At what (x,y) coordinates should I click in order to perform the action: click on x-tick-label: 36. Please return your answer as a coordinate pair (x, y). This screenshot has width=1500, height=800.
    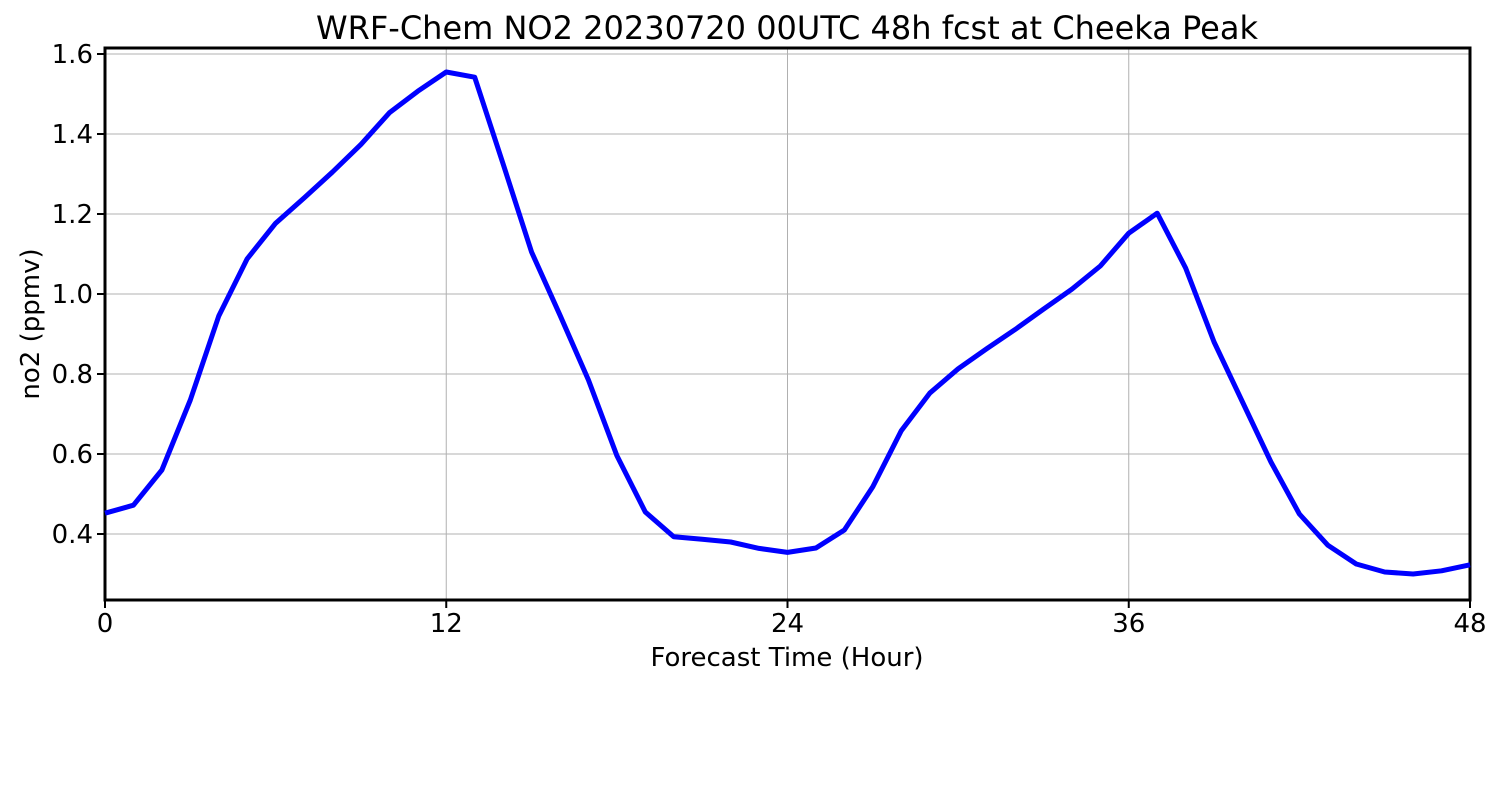
    Looking at the image, I should click on (1128, 624).